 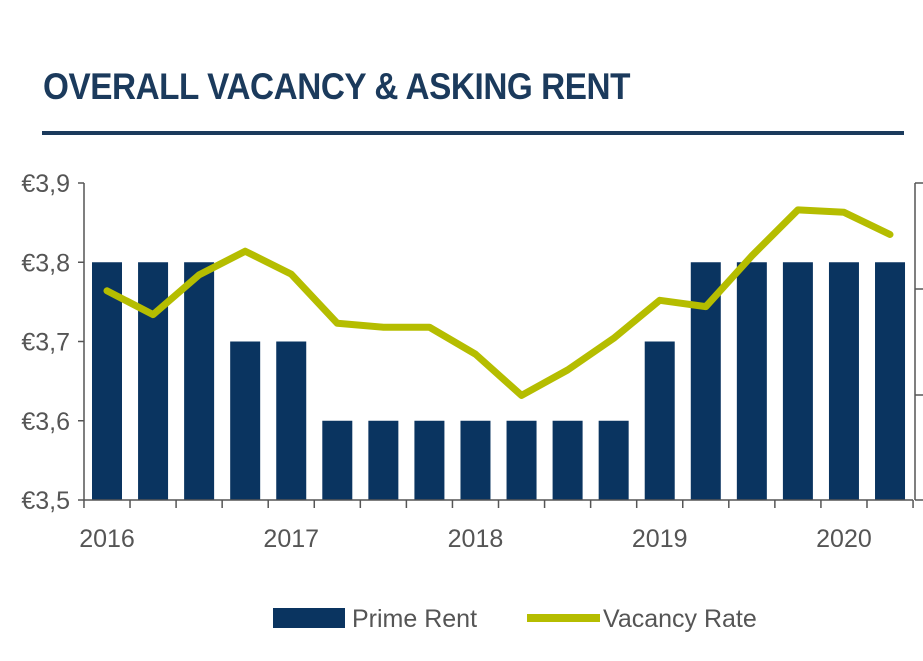 What do you see at coordinates (414, 619) in the screenshot?
I see `legend-bar-label: Prime Rent` at bounding box center [414, 619].